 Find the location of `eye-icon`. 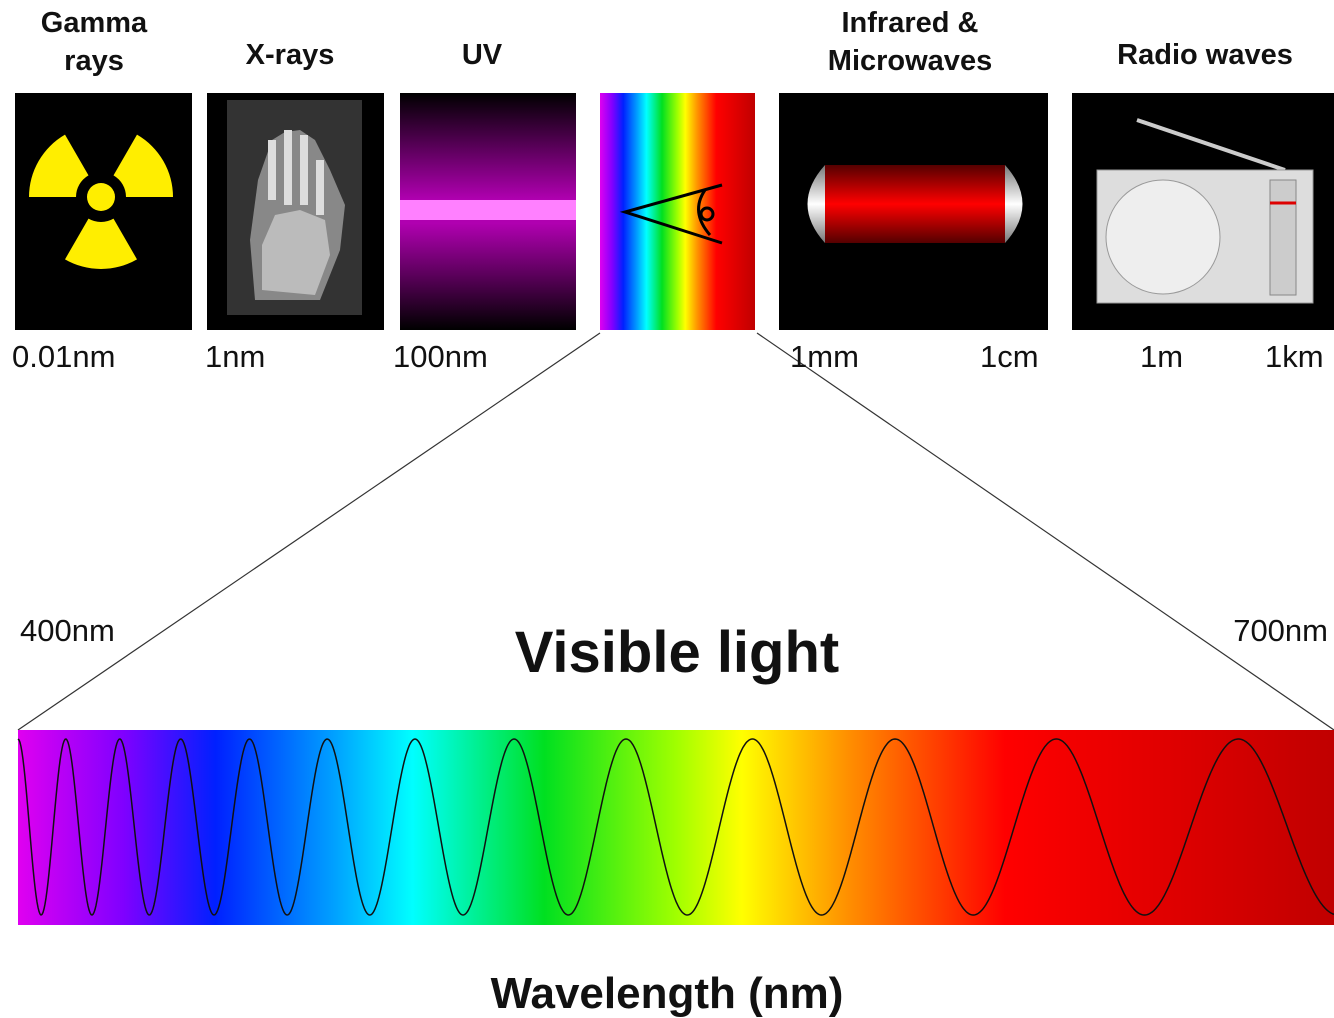

eye-icon is located at coordinates (671, 214).